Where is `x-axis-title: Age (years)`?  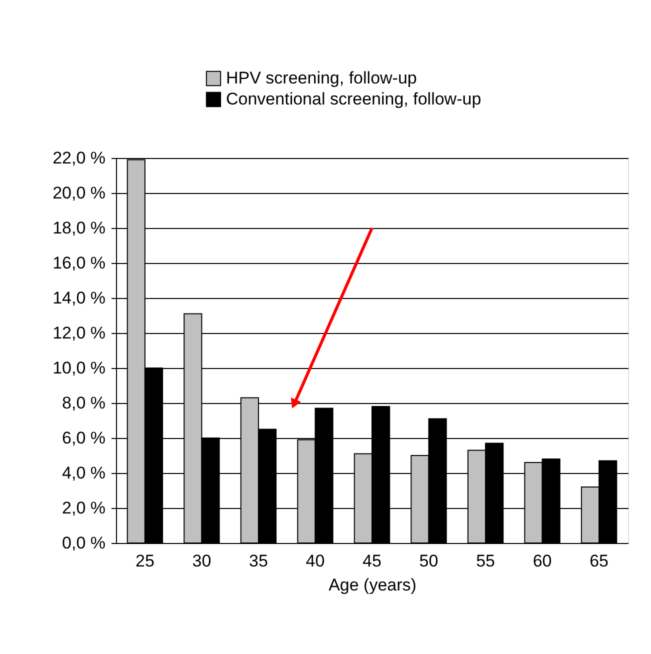 x-axis-title: Age (years) is located at coordinates (372, 585).